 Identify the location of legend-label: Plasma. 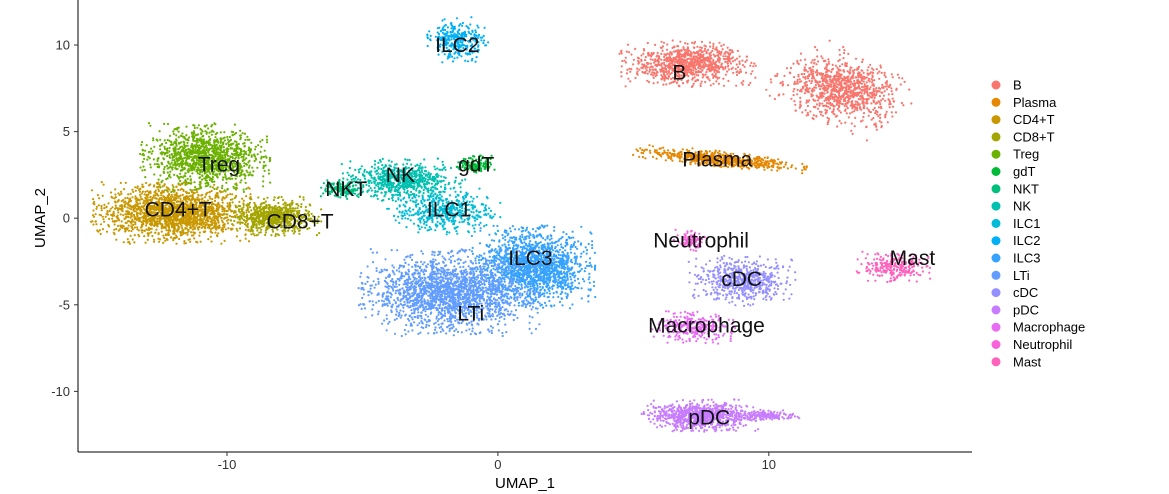
(1035, 102).